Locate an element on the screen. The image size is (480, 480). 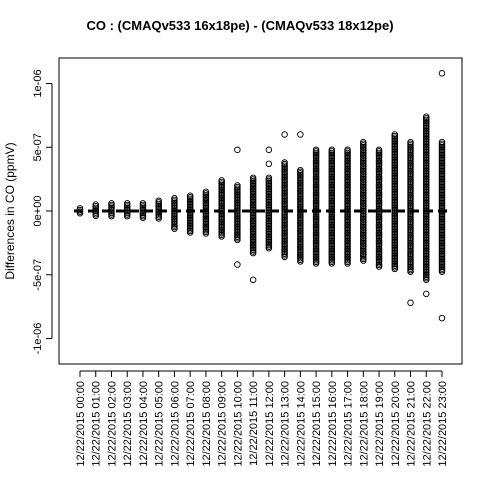
y-tick-label: -1e-06 is located at coordinates (38, 339).